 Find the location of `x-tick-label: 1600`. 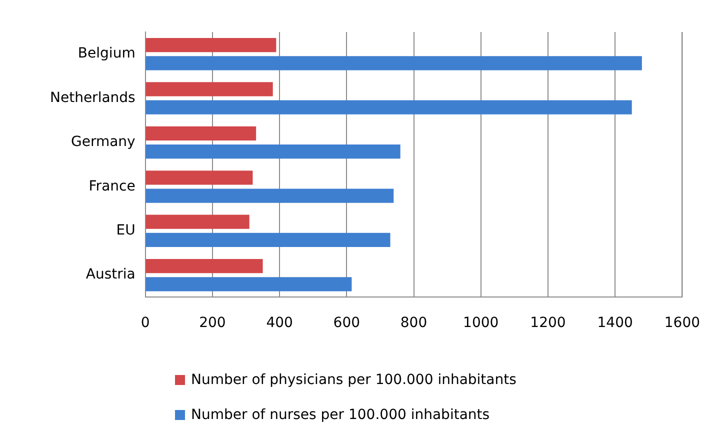

x-tick-label: 1600 is located at coordinates (682, 323).